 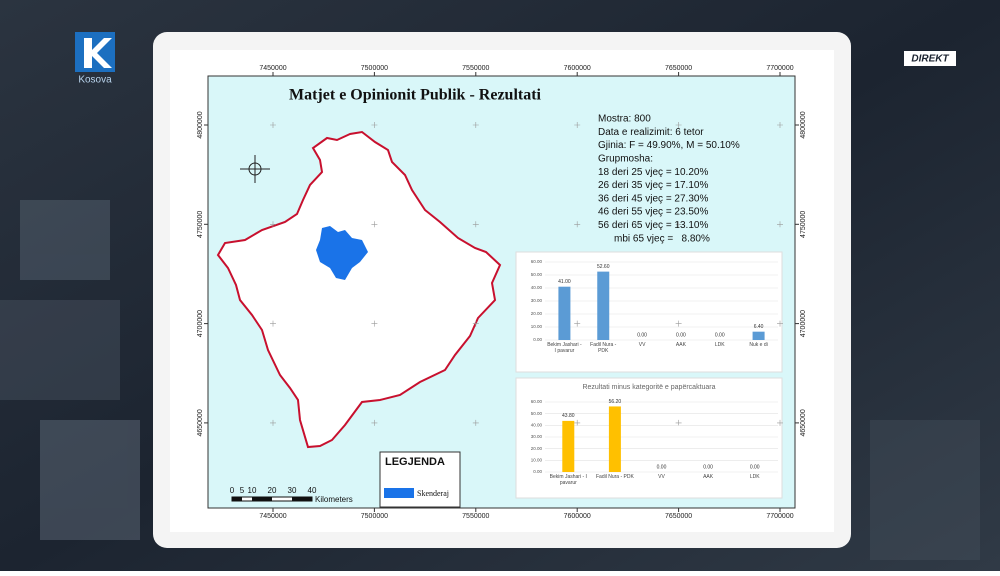 I want to click on scale-label: 0, so click(x=232, y=490).